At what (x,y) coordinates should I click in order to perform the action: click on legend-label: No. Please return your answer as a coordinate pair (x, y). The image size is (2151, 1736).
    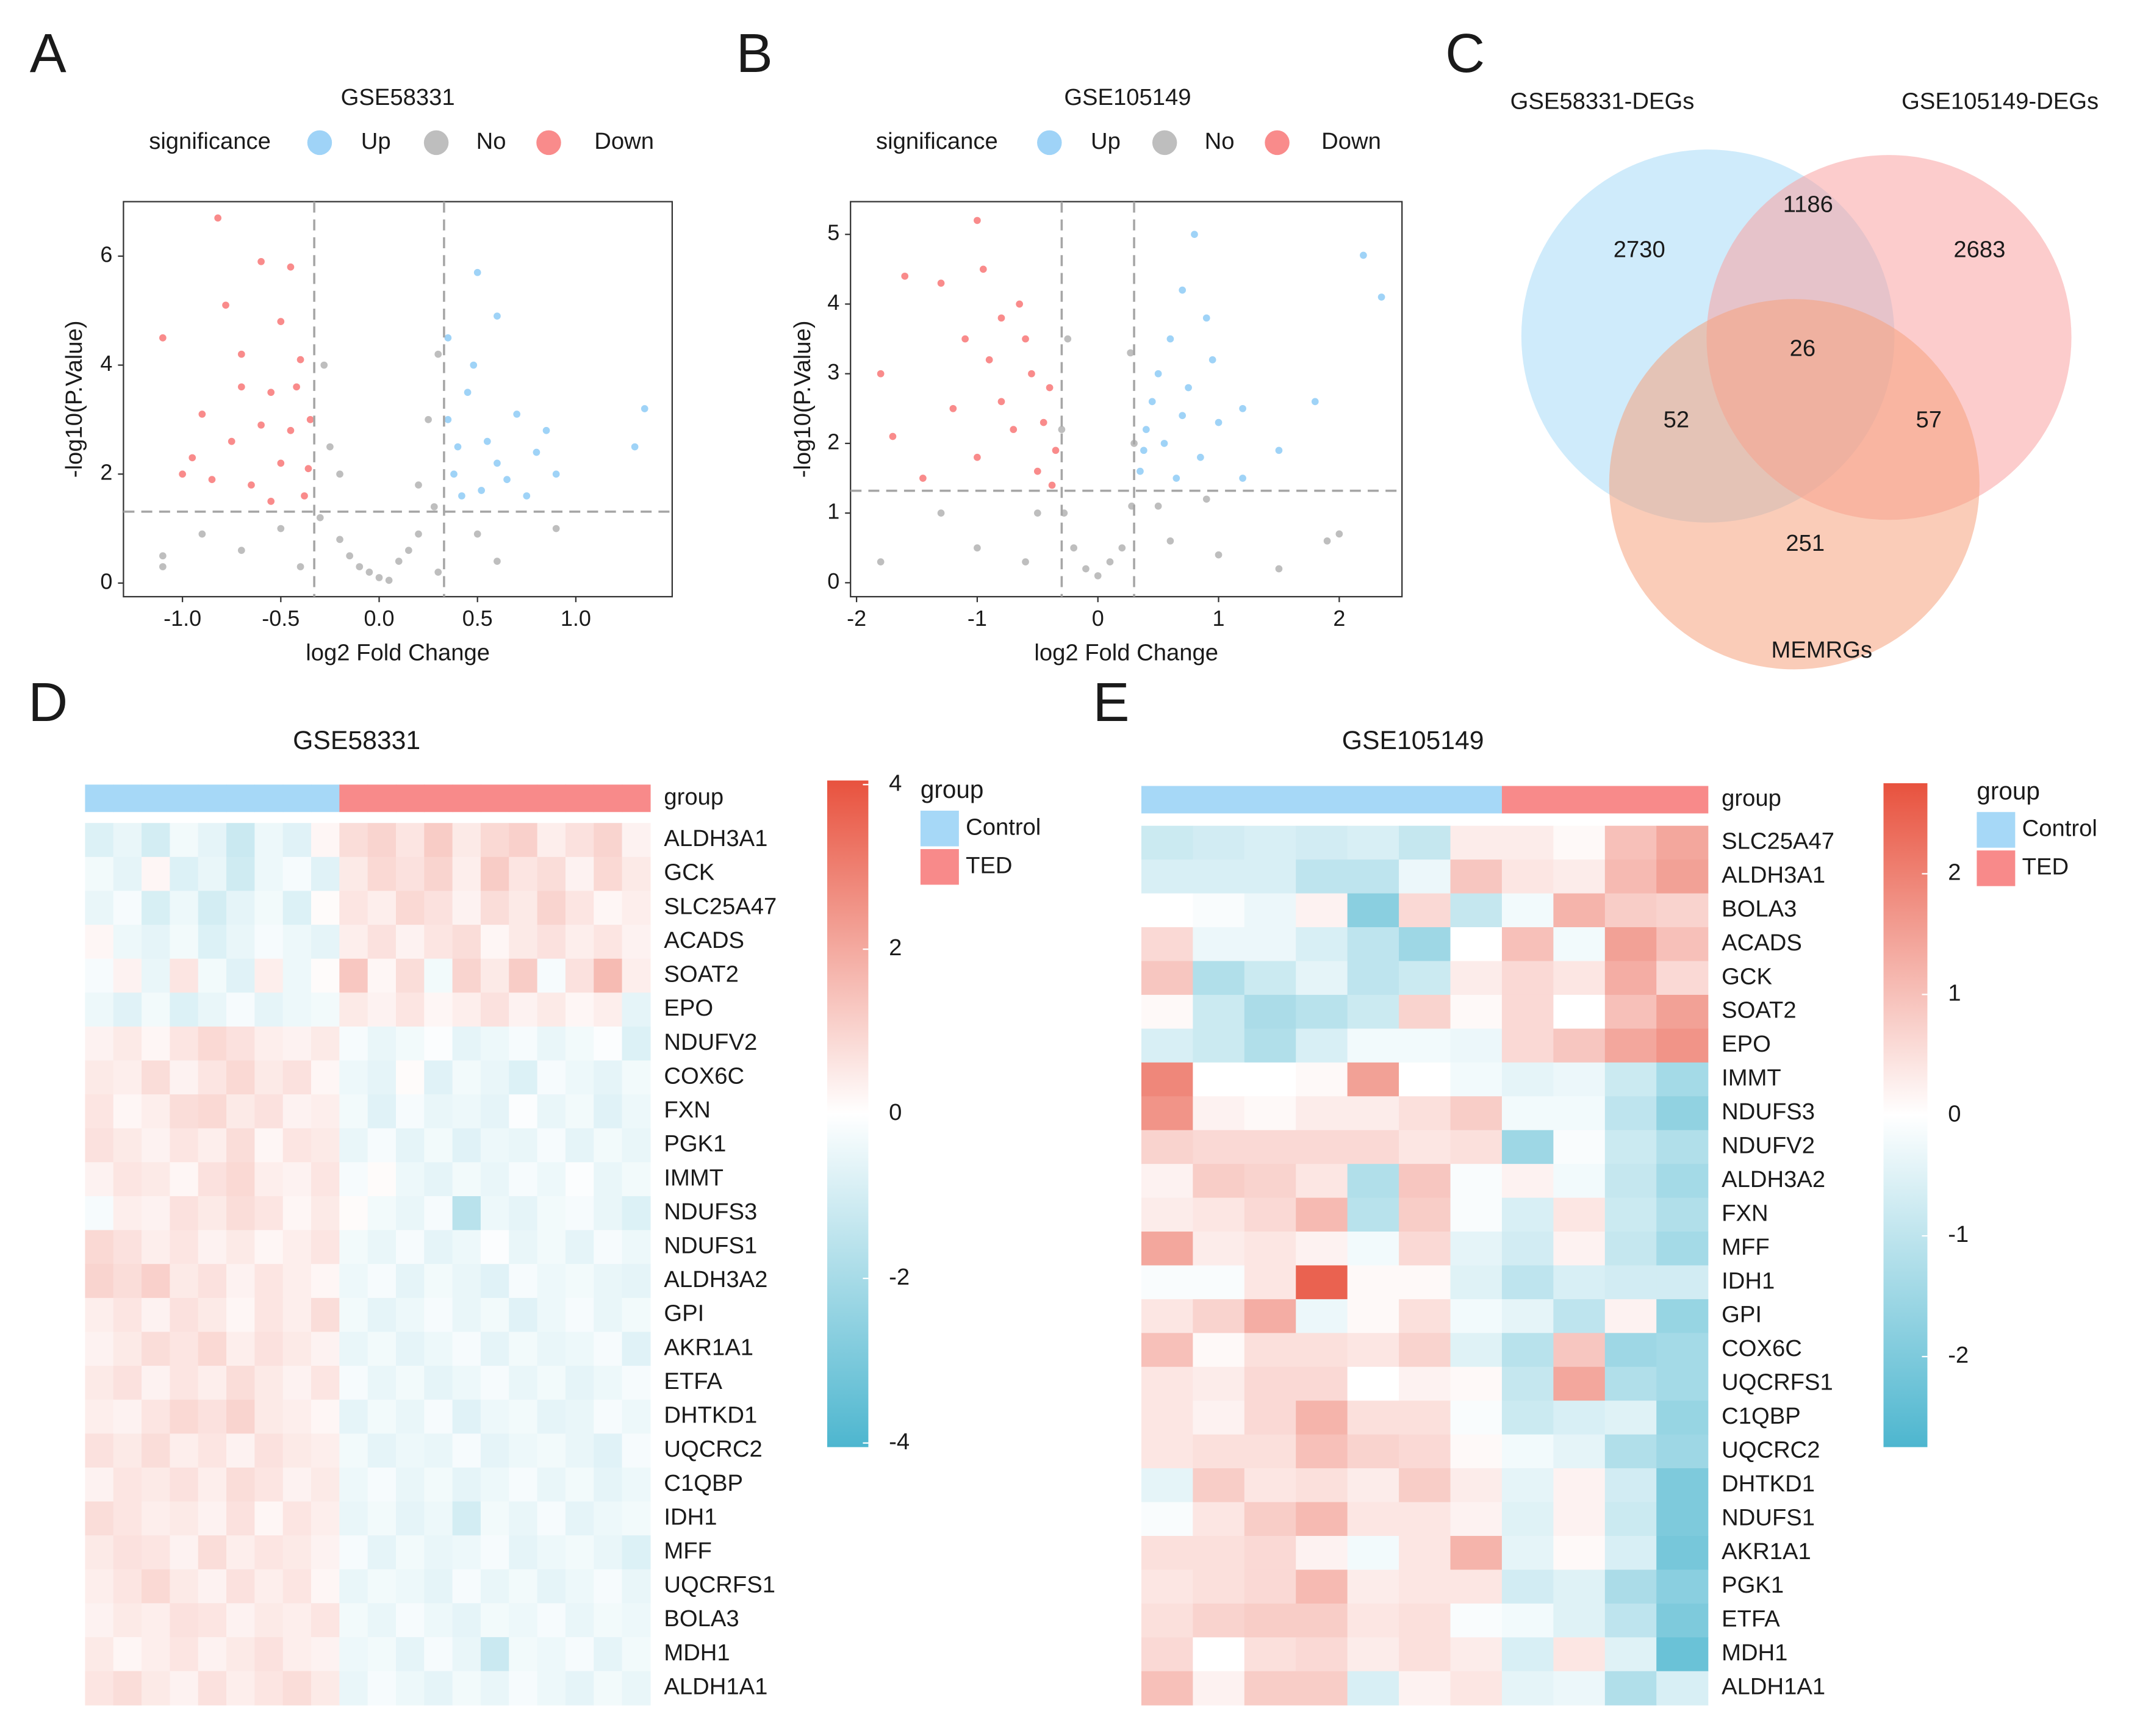
    Looking at the image, I should click on (1220, 141).